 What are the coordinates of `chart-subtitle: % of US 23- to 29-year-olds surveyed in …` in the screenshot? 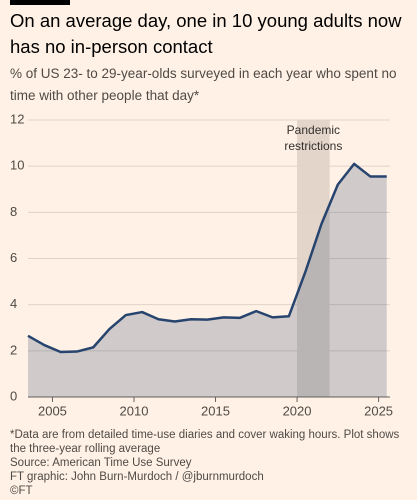 It's located at (203, 84).